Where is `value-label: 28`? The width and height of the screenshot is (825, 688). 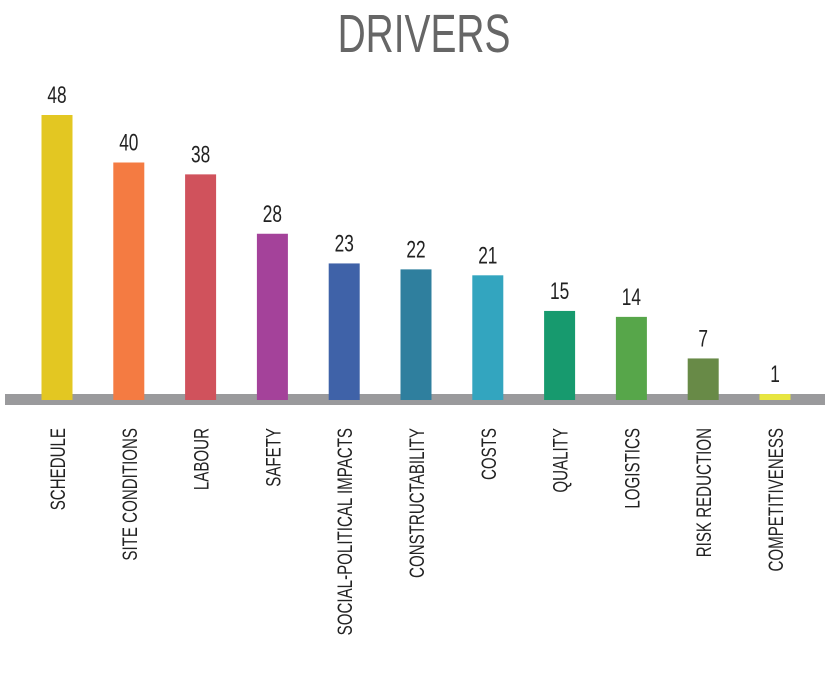 value-label: 28 is located at coordinates (272, 214).